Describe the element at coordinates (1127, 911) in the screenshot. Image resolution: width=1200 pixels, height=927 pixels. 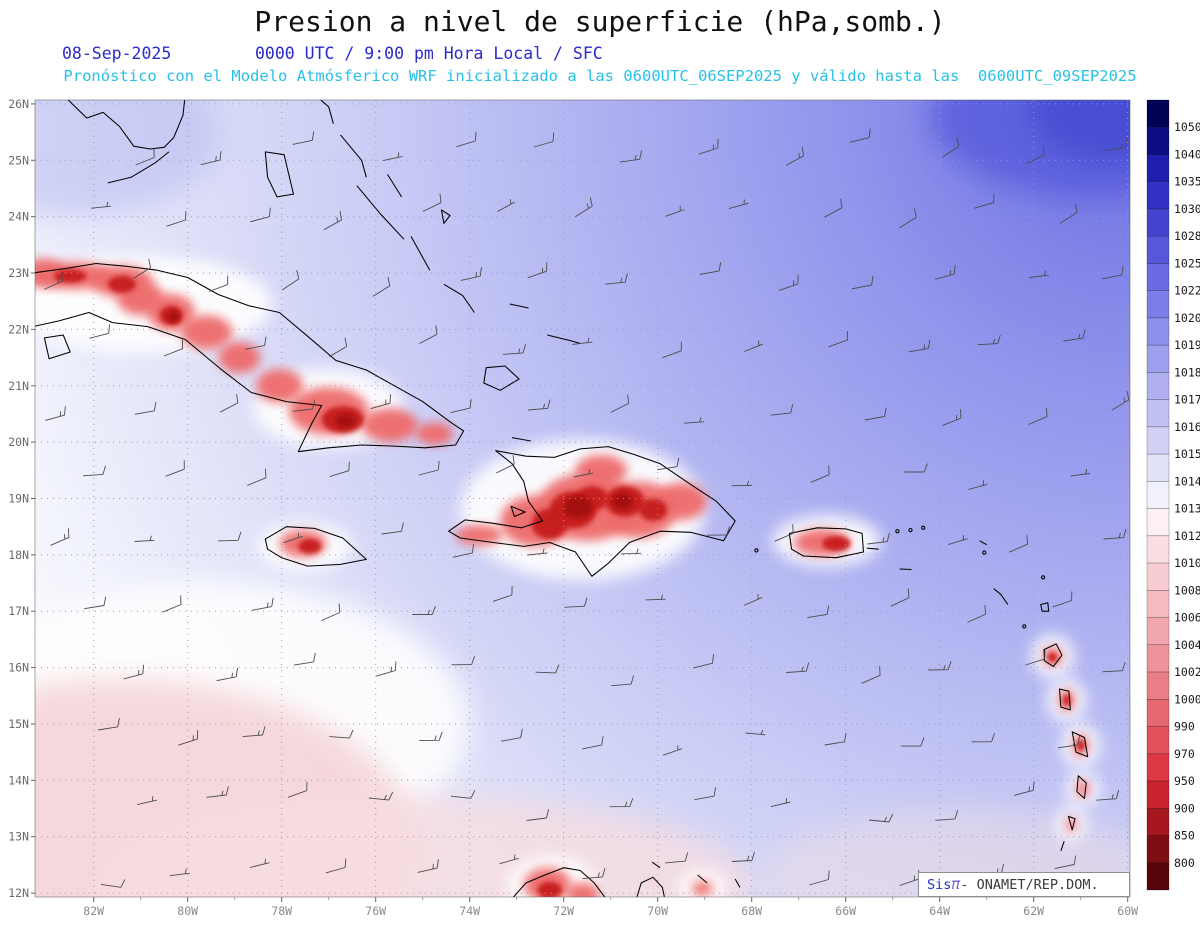
I see `svg-text: 60W` at that location.